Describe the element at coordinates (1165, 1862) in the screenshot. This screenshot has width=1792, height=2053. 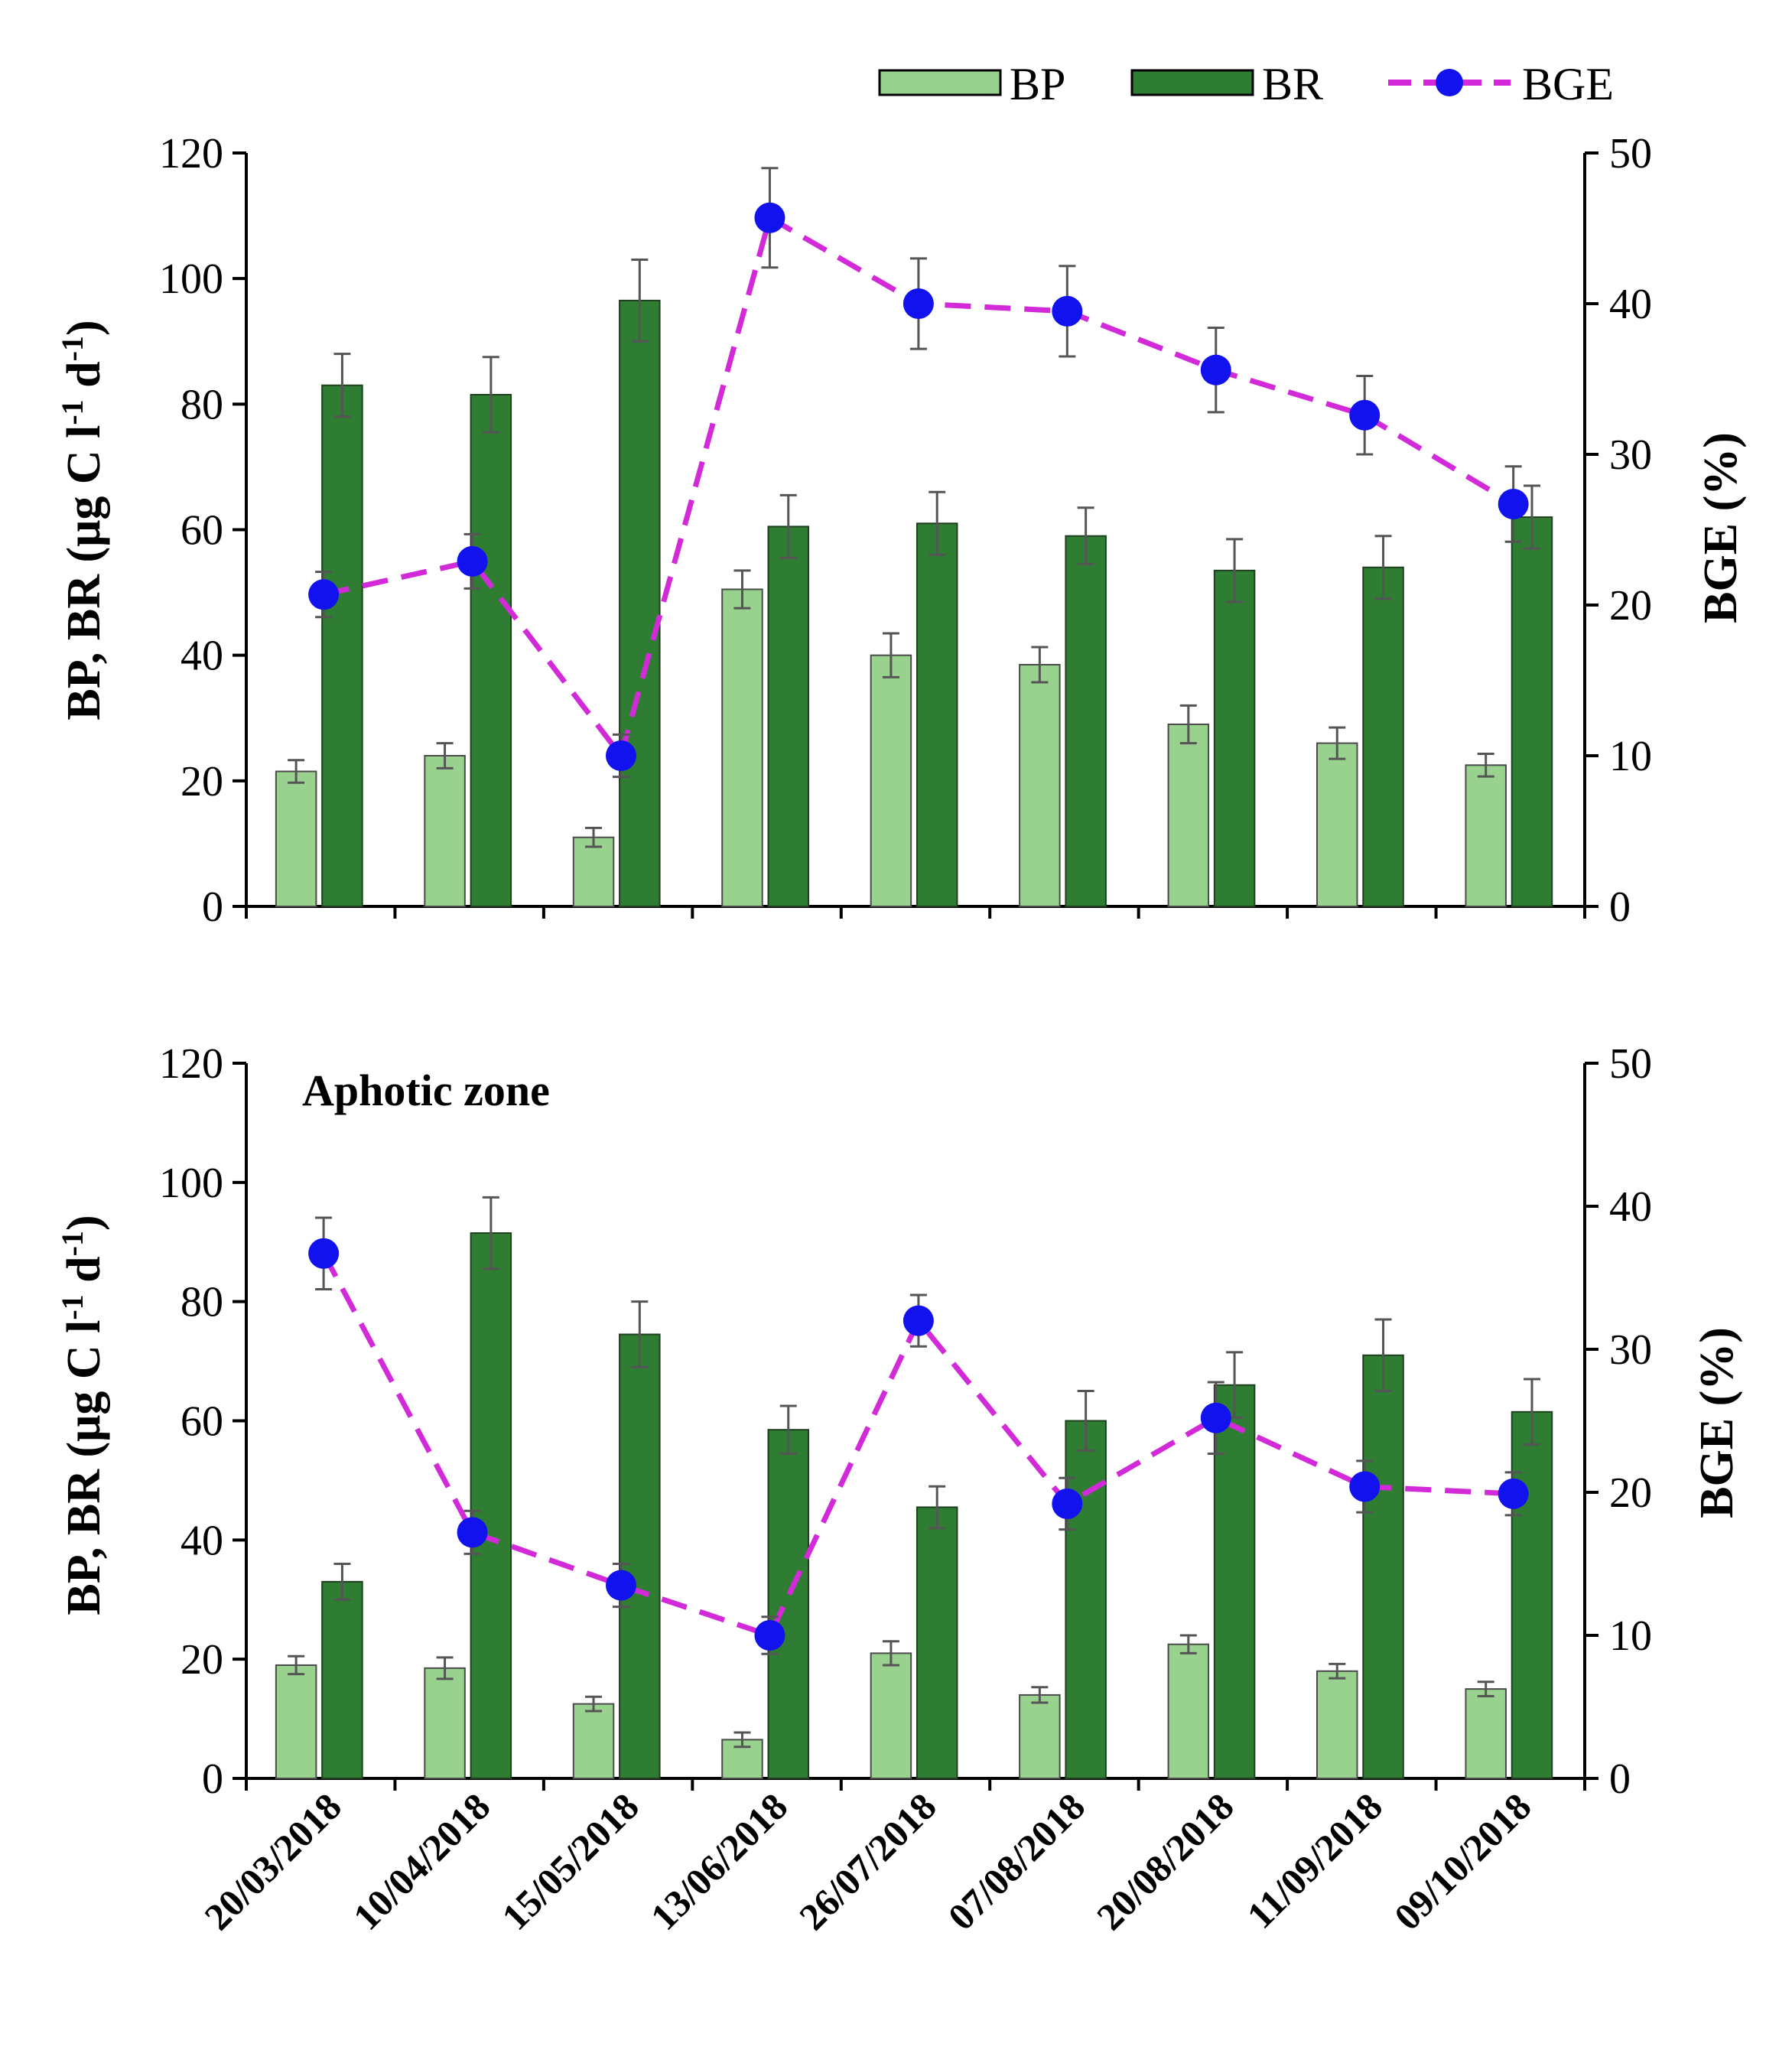
I see `x-tick-label: 20/08/2018` at that location.